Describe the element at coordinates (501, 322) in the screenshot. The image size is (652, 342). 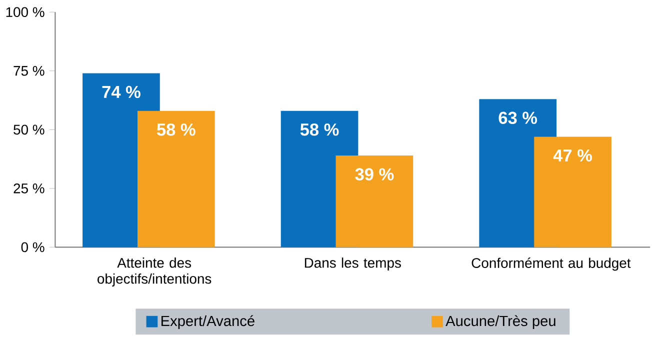
I see `legend-label: Aucune/Très peu` at that location.